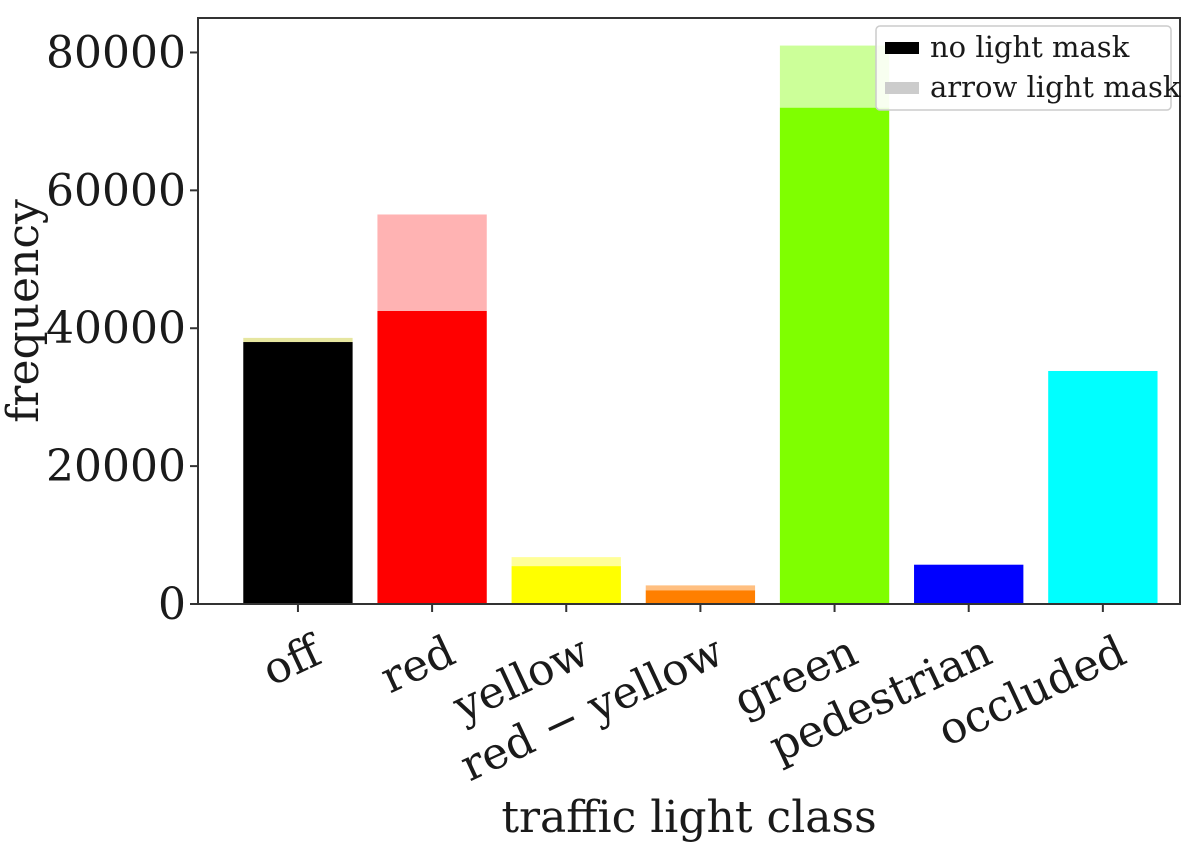 The height and width of the screenshot is (854, 1200). What do you see at coordinates (1103, 487) in the screenshot?
I see `bar-occluded-no-light-mask` at bounding box center [1103, 487].